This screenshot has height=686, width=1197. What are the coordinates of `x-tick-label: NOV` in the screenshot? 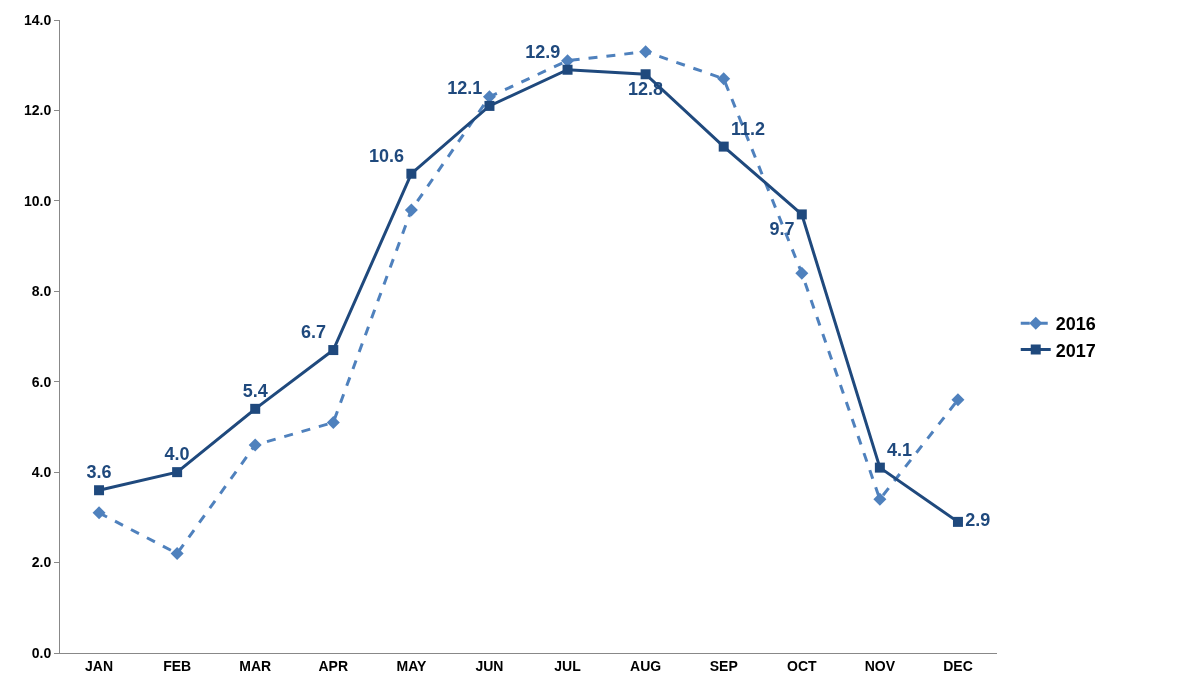 It's located at (880, 665).